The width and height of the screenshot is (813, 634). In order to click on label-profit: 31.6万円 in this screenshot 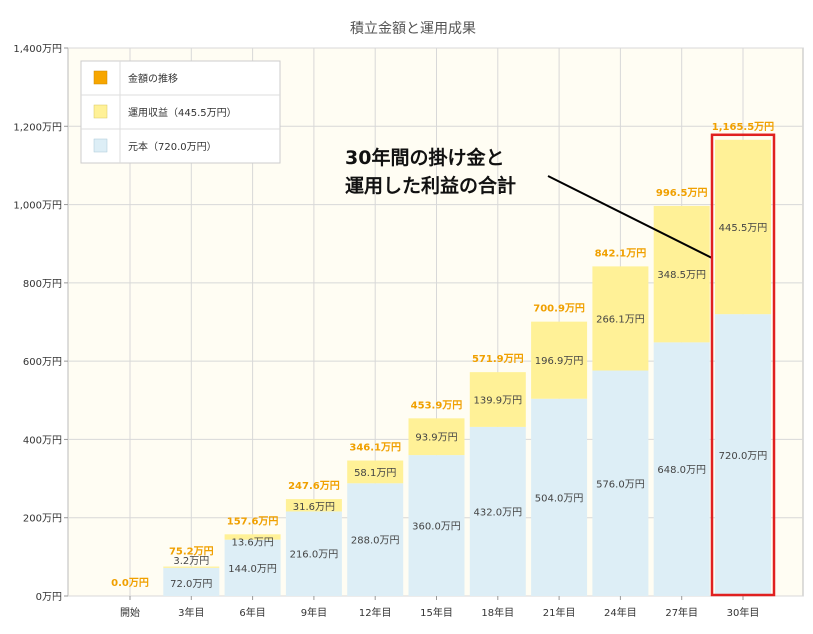, I will do `click(314, 507)`.